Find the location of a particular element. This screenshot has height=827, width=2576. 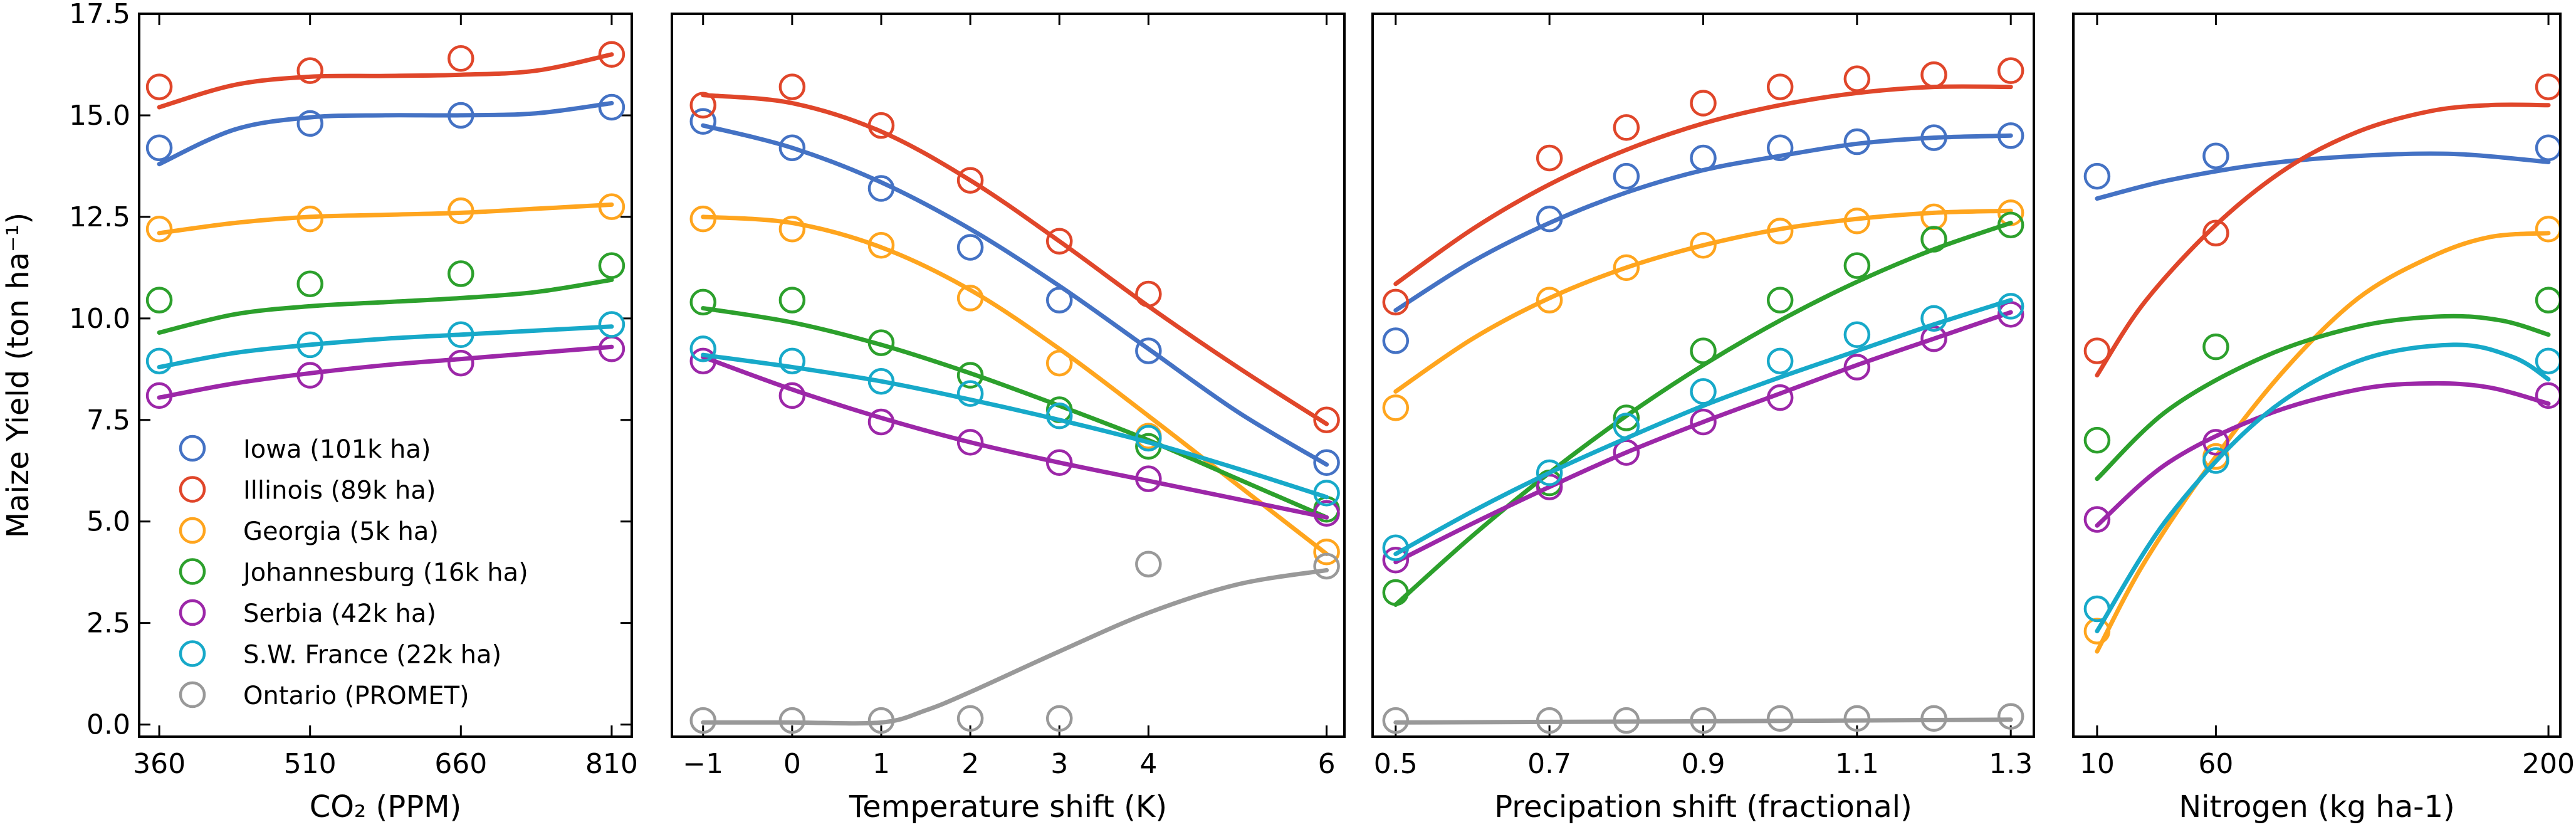

x-tick-label: 10 is located at coordinates (2097, 764).